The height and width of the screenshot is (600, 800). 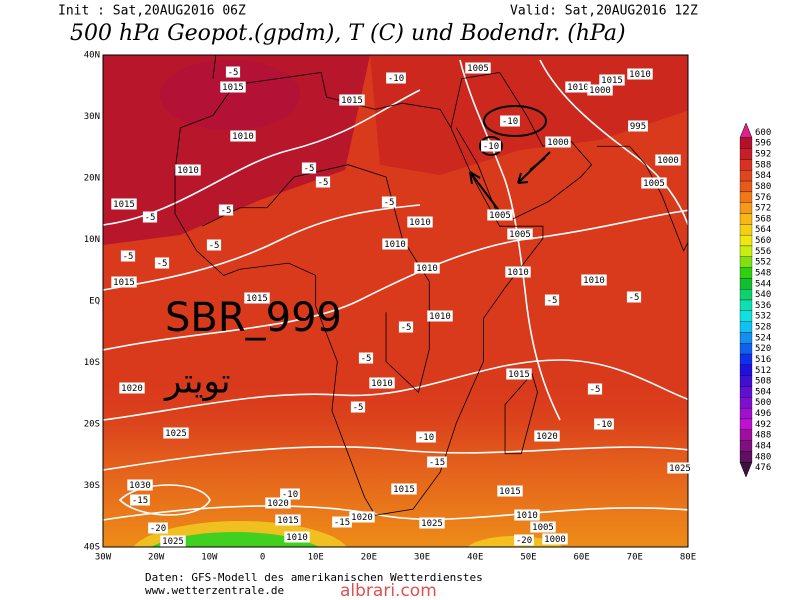 What do you see at coordinates (763, 241) in the screenshot?
I see `colorbar-label: 560` at bounding box center [763, 241].